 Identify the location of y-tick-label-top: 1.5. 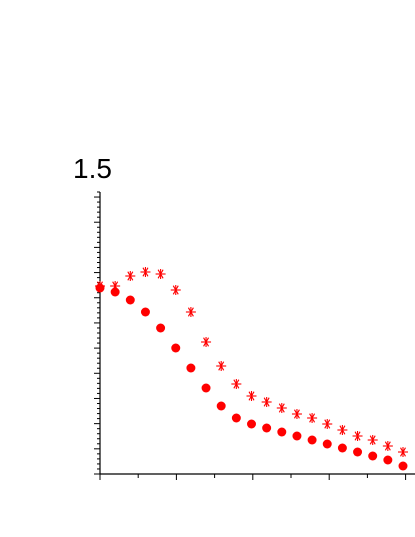
(92, 168).